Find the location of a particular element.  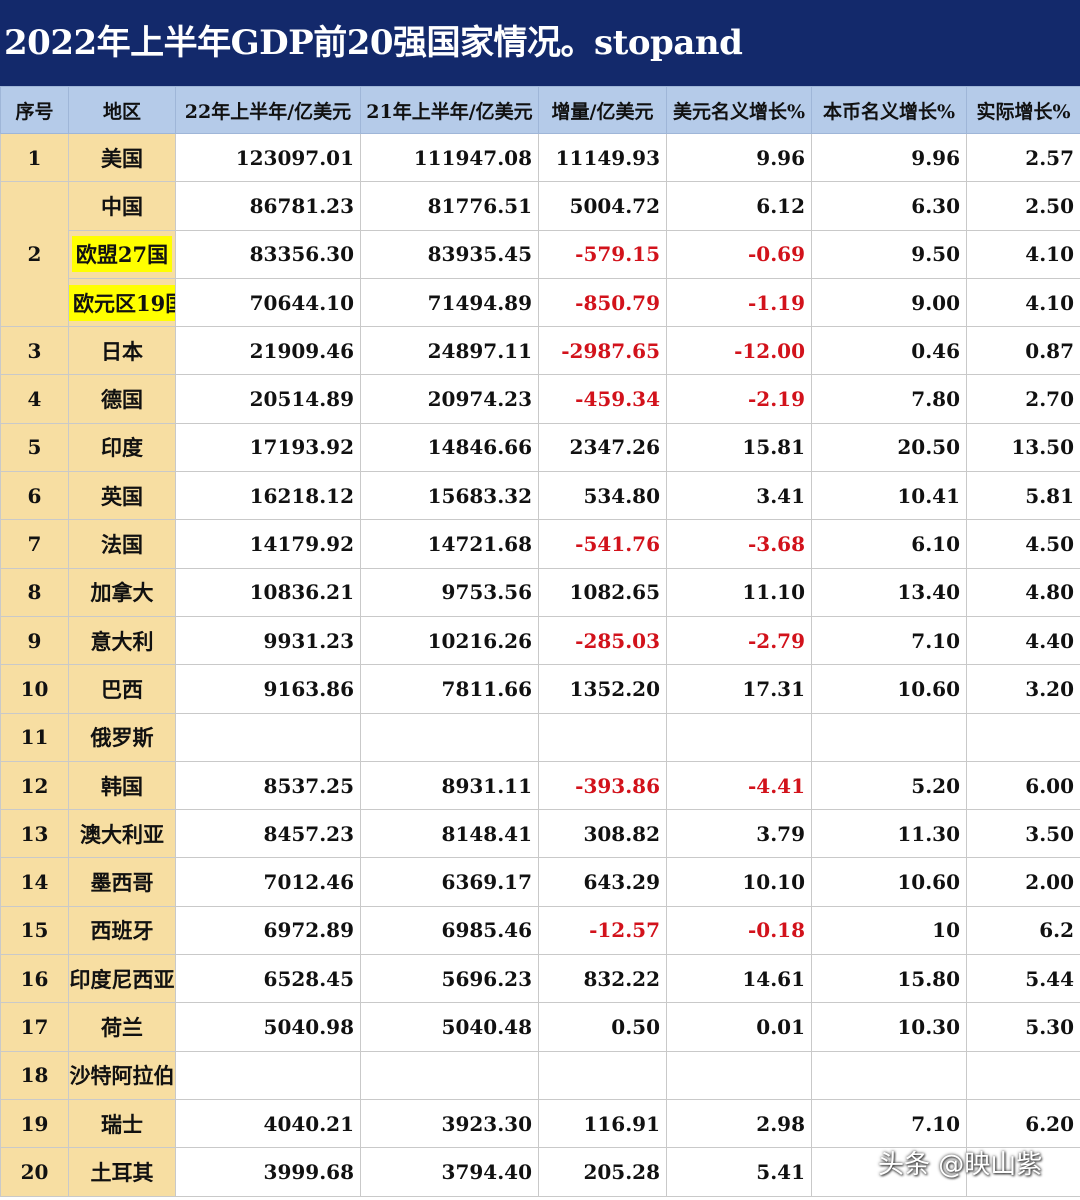

rank-cell: 14 is located at coordinates (34, 882).